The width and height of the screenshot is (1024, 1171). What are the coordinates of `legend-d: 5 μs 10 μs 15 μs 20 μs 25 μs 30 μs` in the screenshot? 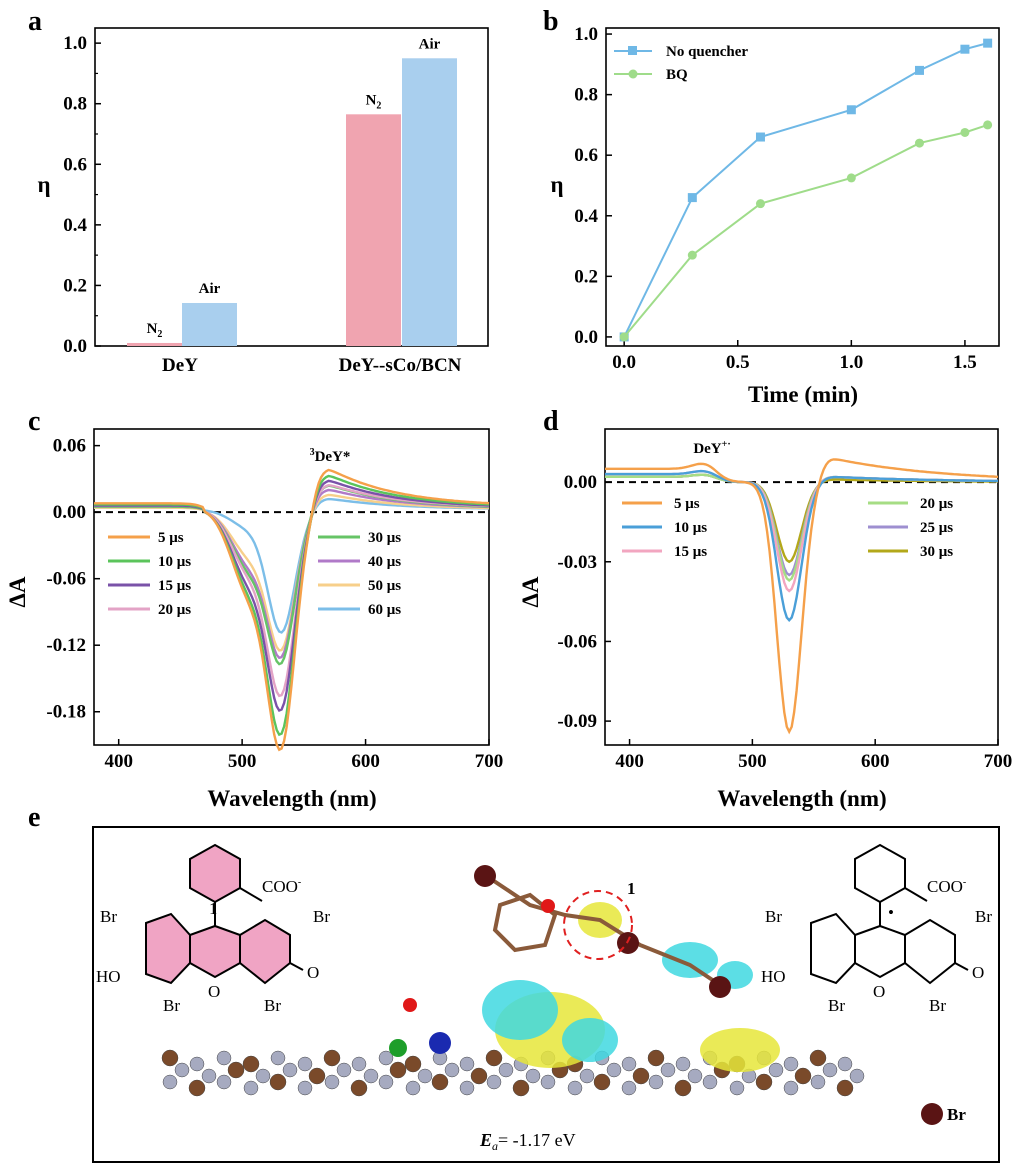 It's located at (787, 528).